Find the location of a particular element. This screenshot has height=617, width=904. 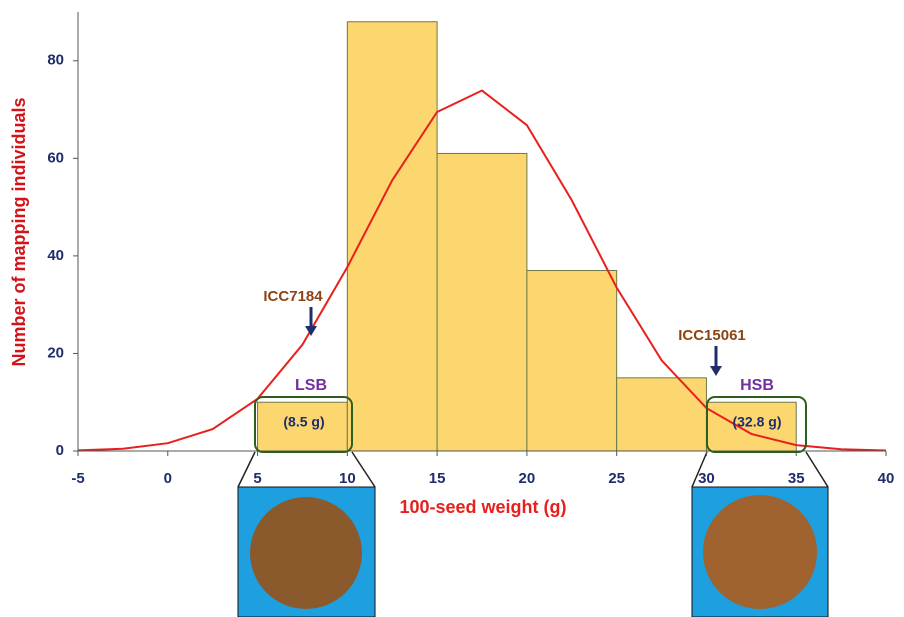

x-tick-label: -5 is located at coordinates (77, 478).